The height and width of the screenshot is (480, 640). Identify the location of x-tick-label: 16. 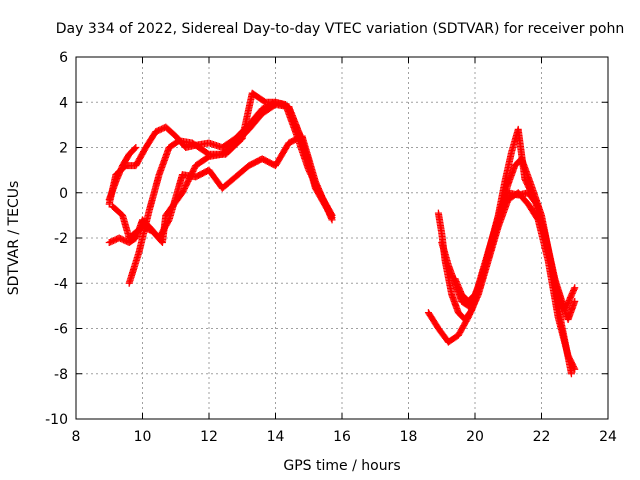
(342, 437).